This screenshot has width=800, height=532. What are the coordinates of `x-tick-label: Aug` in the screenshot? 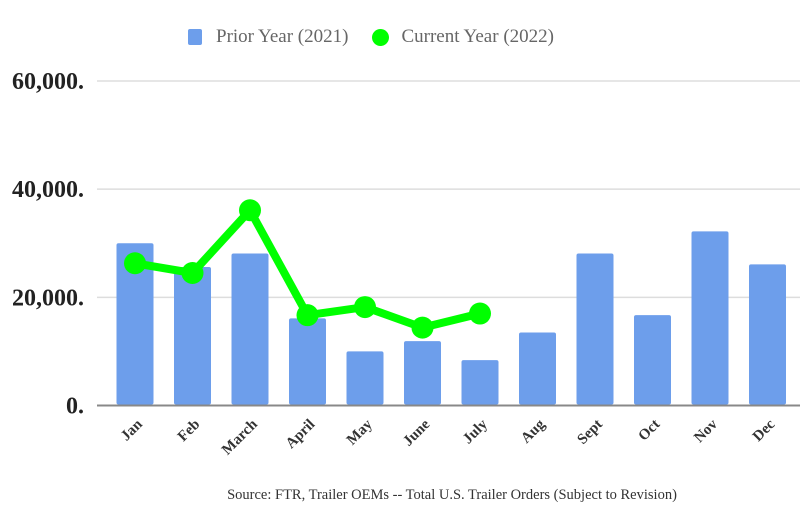 It's located at (533, 431).